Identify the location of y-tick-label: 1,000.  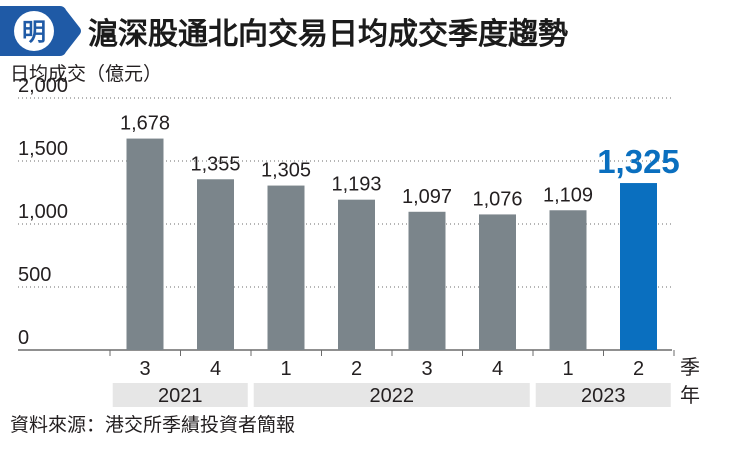
(43, 212).